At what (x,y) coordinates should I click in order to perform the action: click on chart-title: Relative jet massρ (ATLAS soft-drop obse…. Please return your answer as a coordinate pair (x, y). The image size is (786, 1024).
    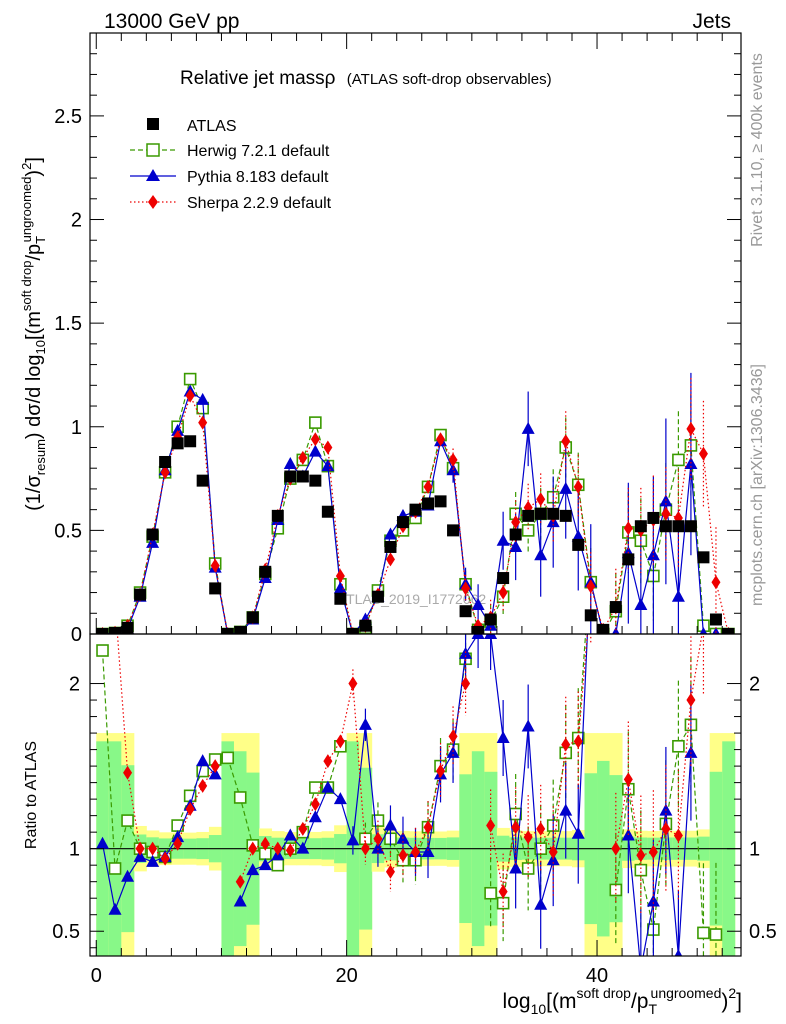
    Looking at the image, I should click on (366, 78).